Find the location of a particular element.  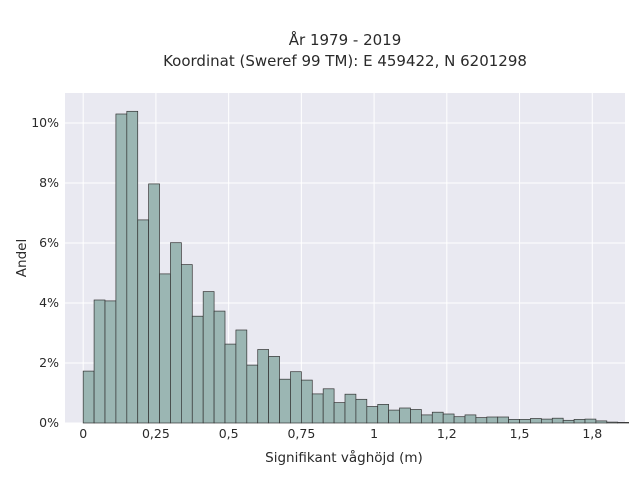

x-tick-label: 0,25 is located at coordinates (156, 433).